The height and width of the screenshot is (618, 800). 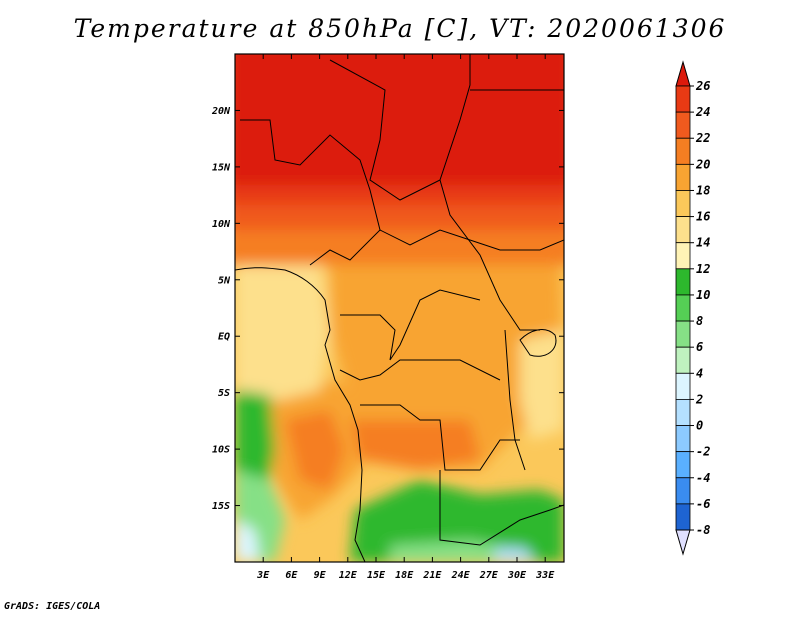 What do you see at coordinates (703, 190) in the screenshot?
I see `colorbar-label: 18` at bounding box center [703, 190].